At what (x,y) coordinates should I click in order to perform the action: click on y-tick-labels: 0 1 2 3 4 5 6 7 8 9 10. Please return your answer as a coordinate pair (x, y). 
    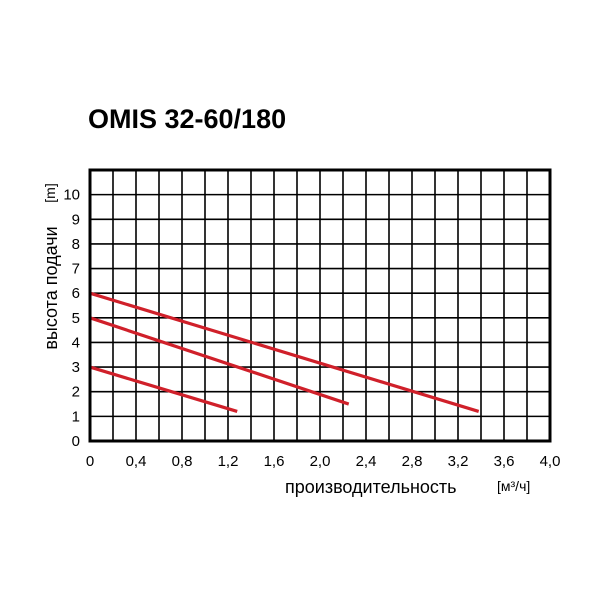
    Looking at the image, I should click on (71, 318).